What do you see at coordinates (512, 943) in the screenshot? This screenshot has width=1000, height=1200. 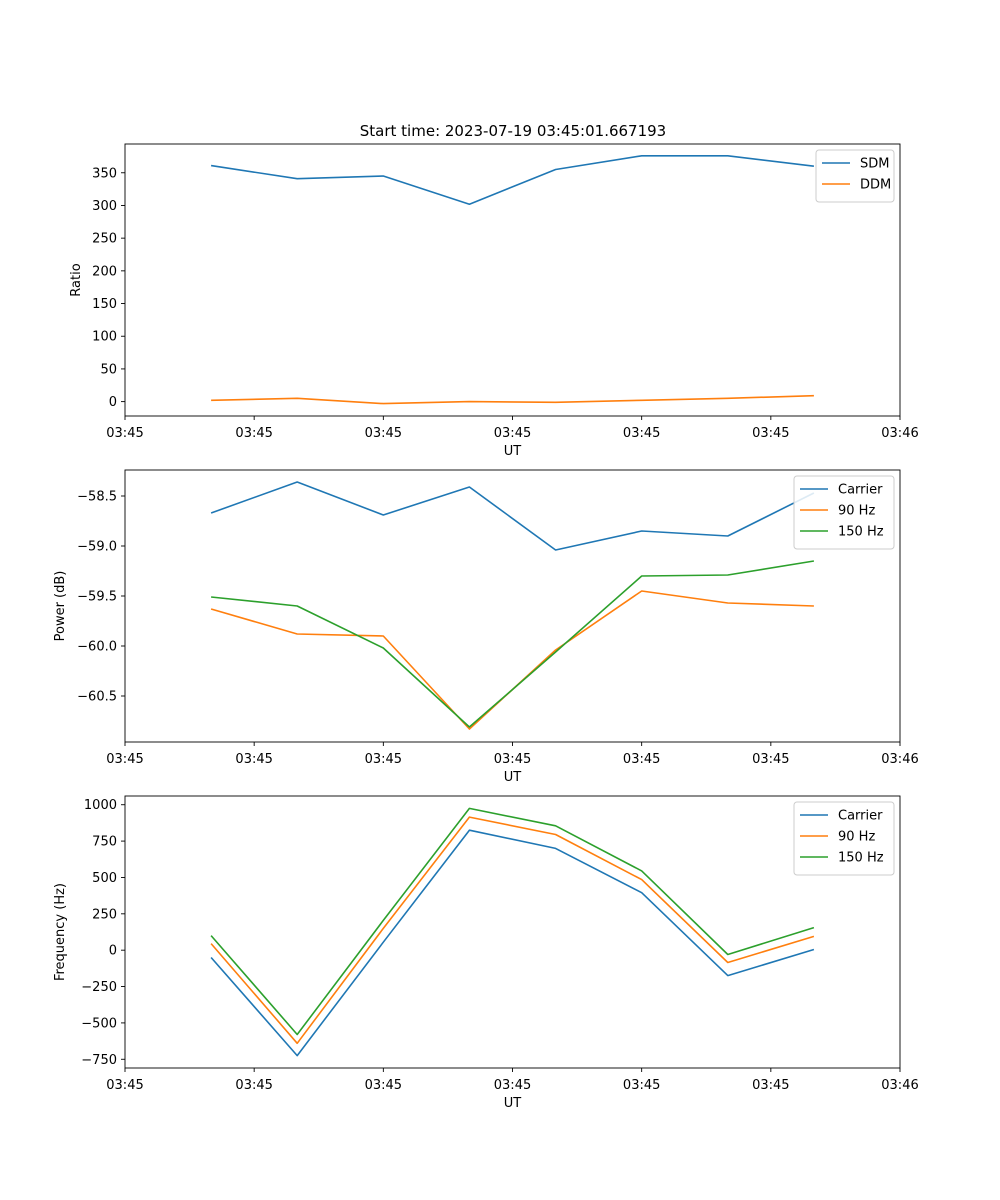 I see `frequency-series-carrier-line` at bounding box center [512, 943].